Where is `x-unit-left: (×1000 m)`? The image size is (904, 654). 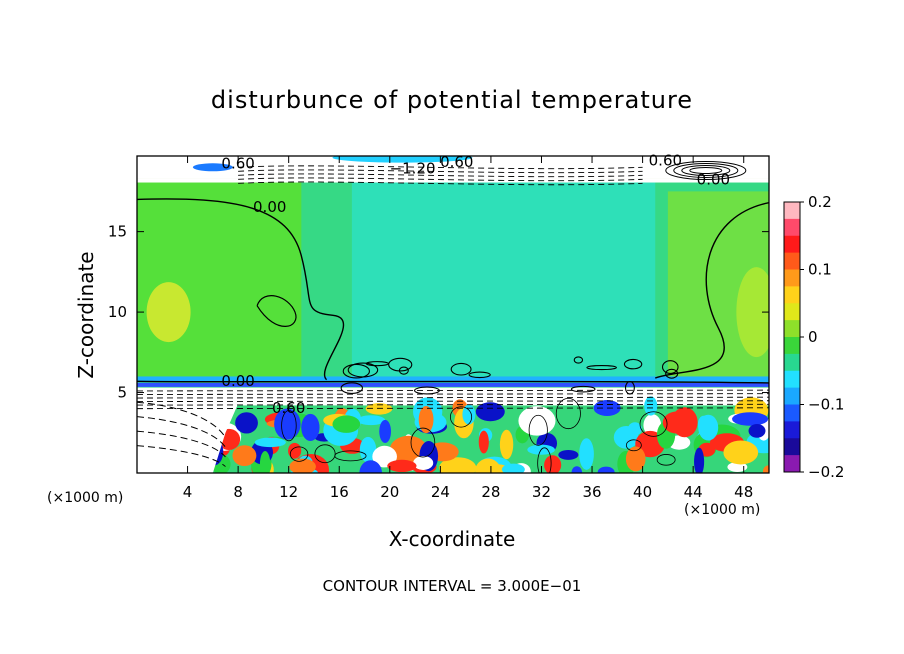
x-unit-left: (×1000 m) is located at coordinates (85, 498).